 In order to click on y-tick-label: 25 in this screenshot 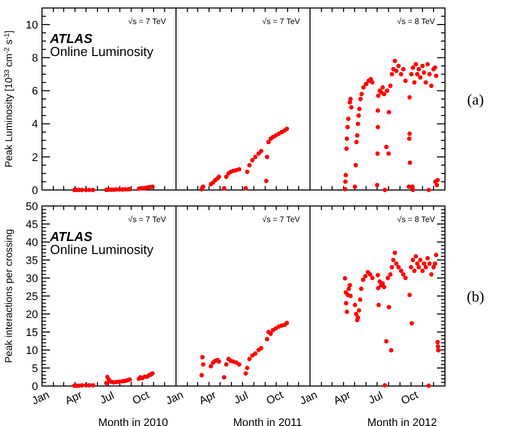, I will do `click(32, 296)`.